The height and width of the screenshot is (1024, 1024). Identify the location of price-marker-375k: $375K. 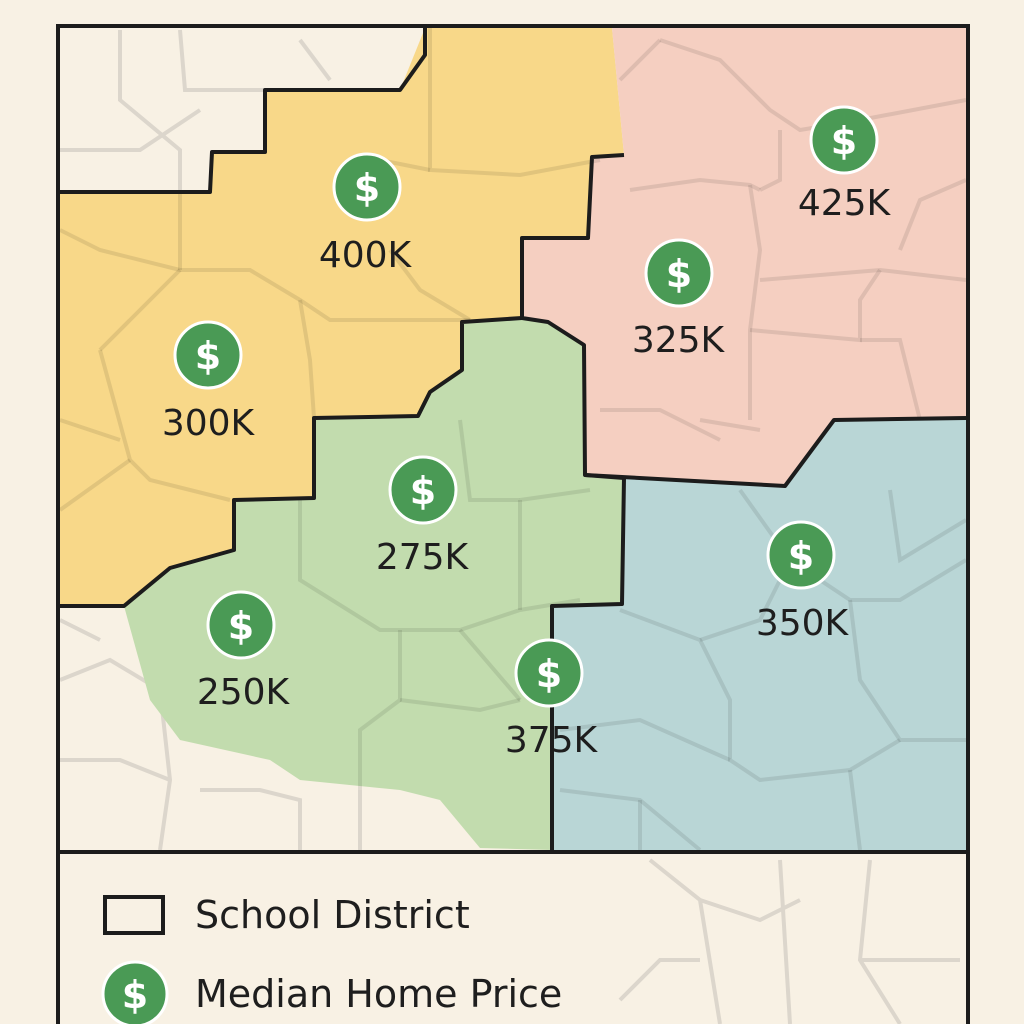
(552, 699).